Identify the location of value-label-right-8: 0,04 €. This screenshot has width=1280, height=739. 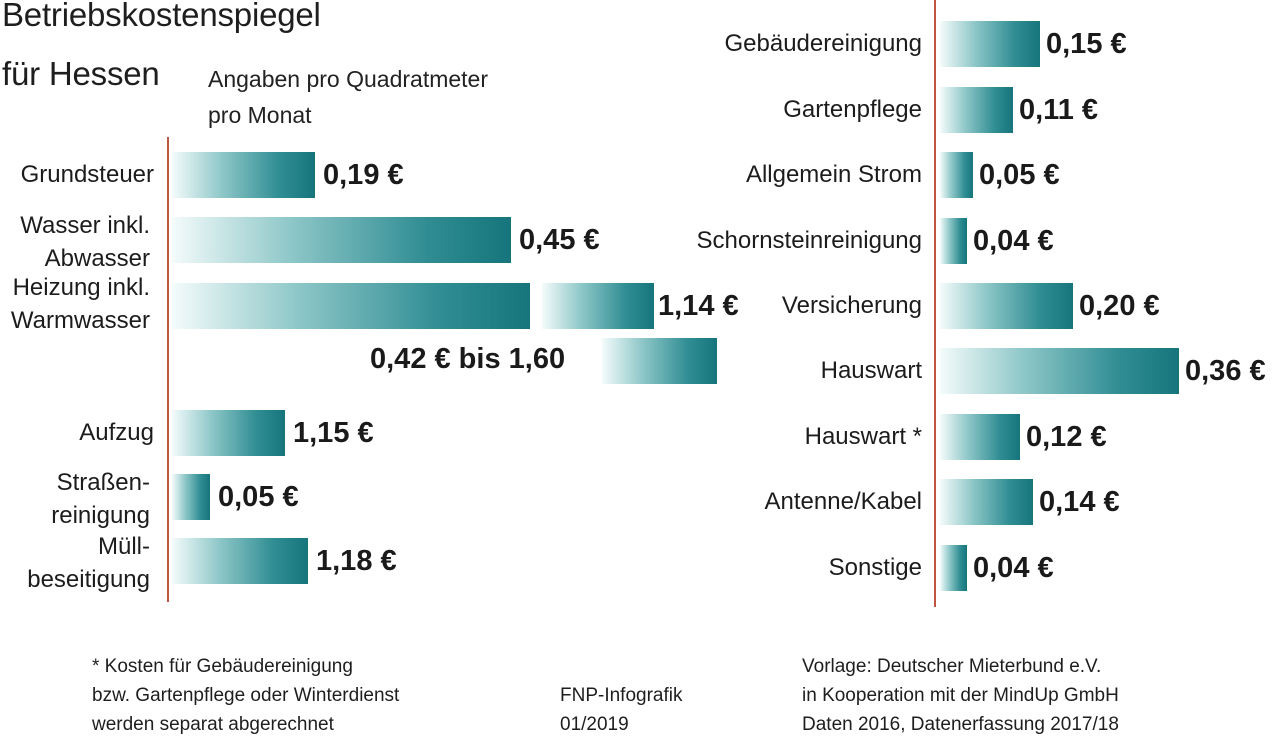
(1013, 568).